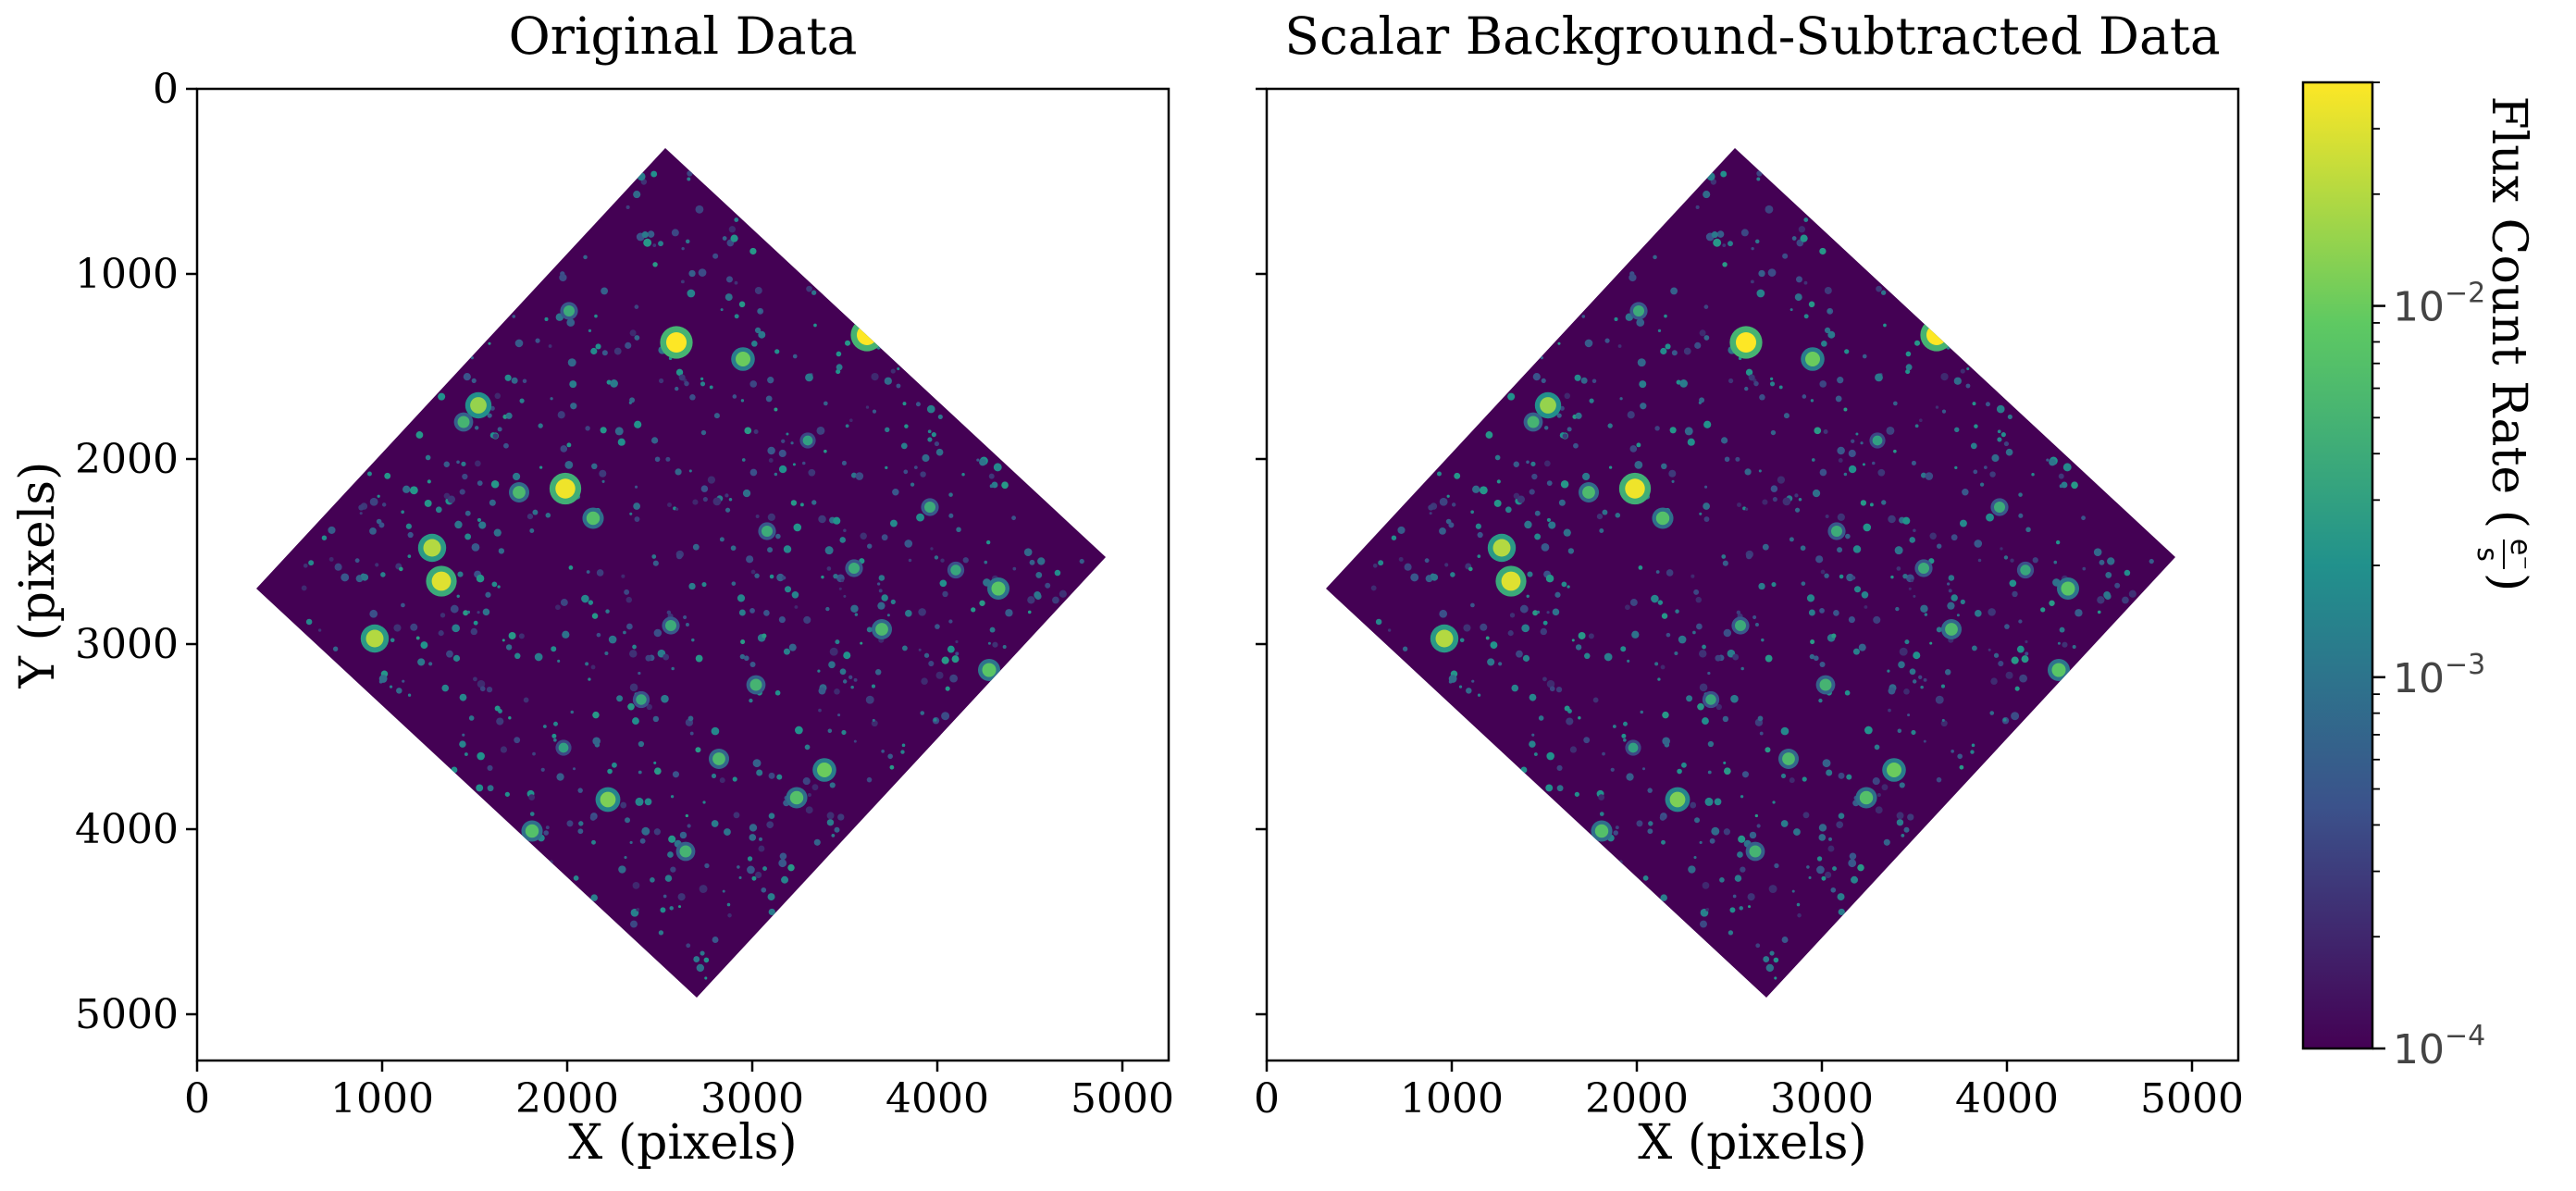 The height and width of the screenshot is (1191, 2576). Describe the element at coordinates (2439, 676) in the screenshot. I see `colorbar-tick-label: 10−3` at that location.